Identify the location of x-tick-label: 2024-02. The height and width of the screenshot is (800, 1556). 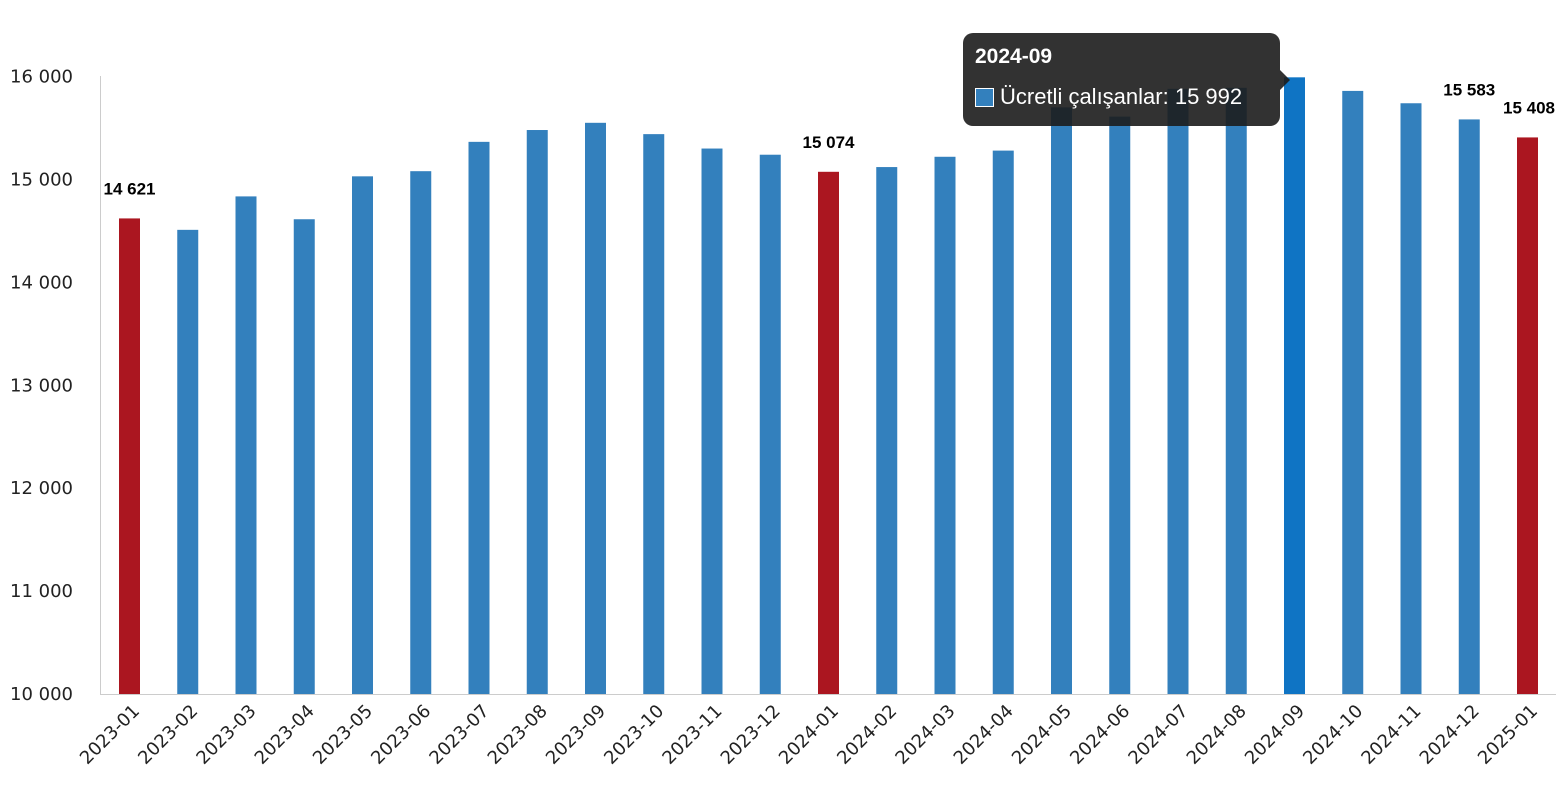
(867, 735).